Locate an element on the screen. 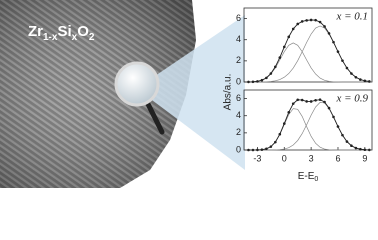 Image resolution: width=378 pixels, height=240 pixels. text-part: E-E is located at coordinates (306, 176).